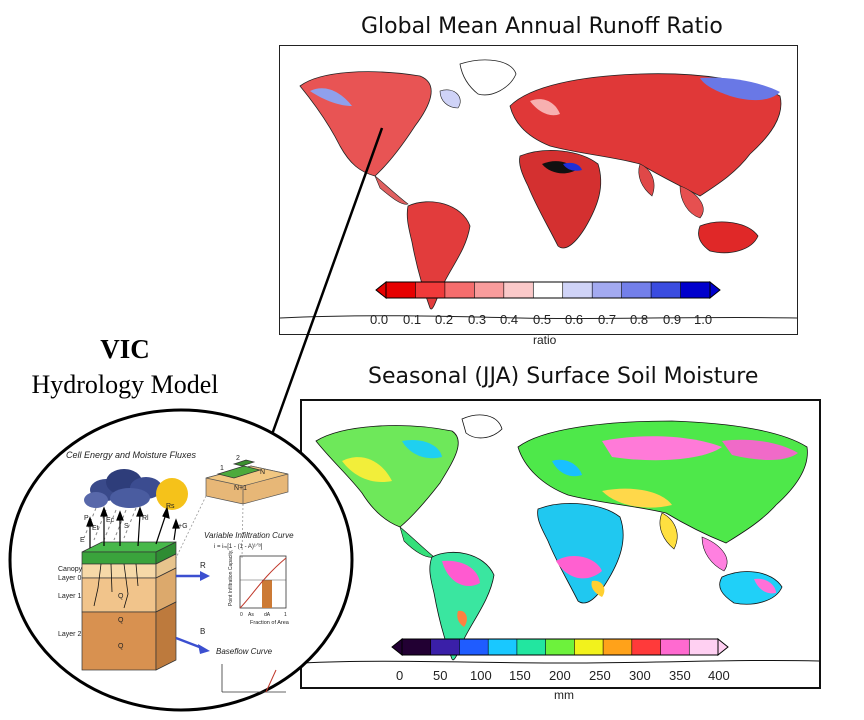  Describe the element at coordinates (131, 455) in the screenshot. I see `vic-header-text: Cell Energy and Moisture Fluxes` at that location.